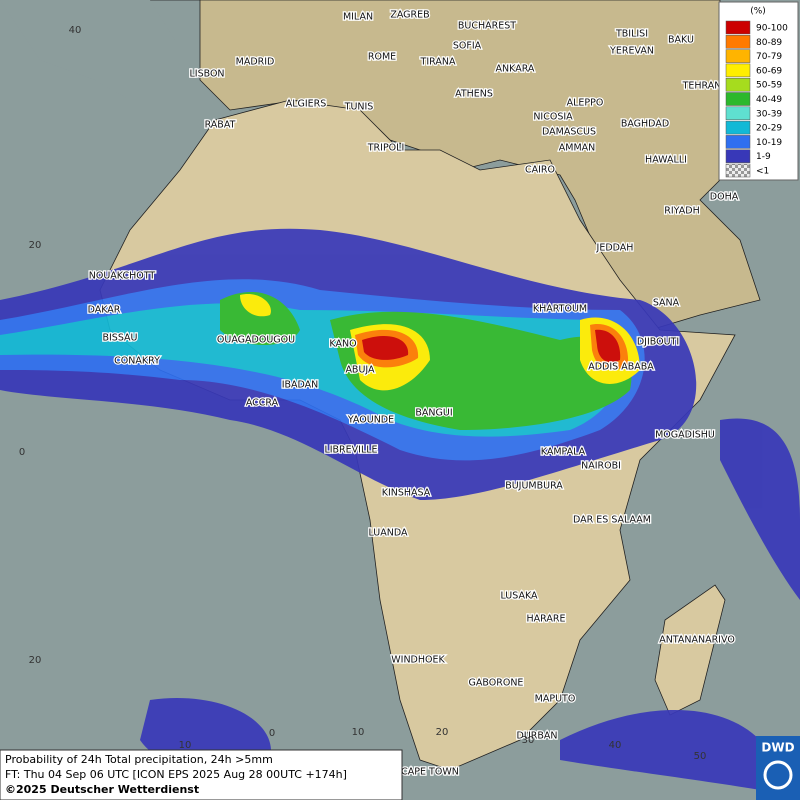 This screenshot has height=800, width=800. I want to click on city-label: ANKARA, so click(515, 69).